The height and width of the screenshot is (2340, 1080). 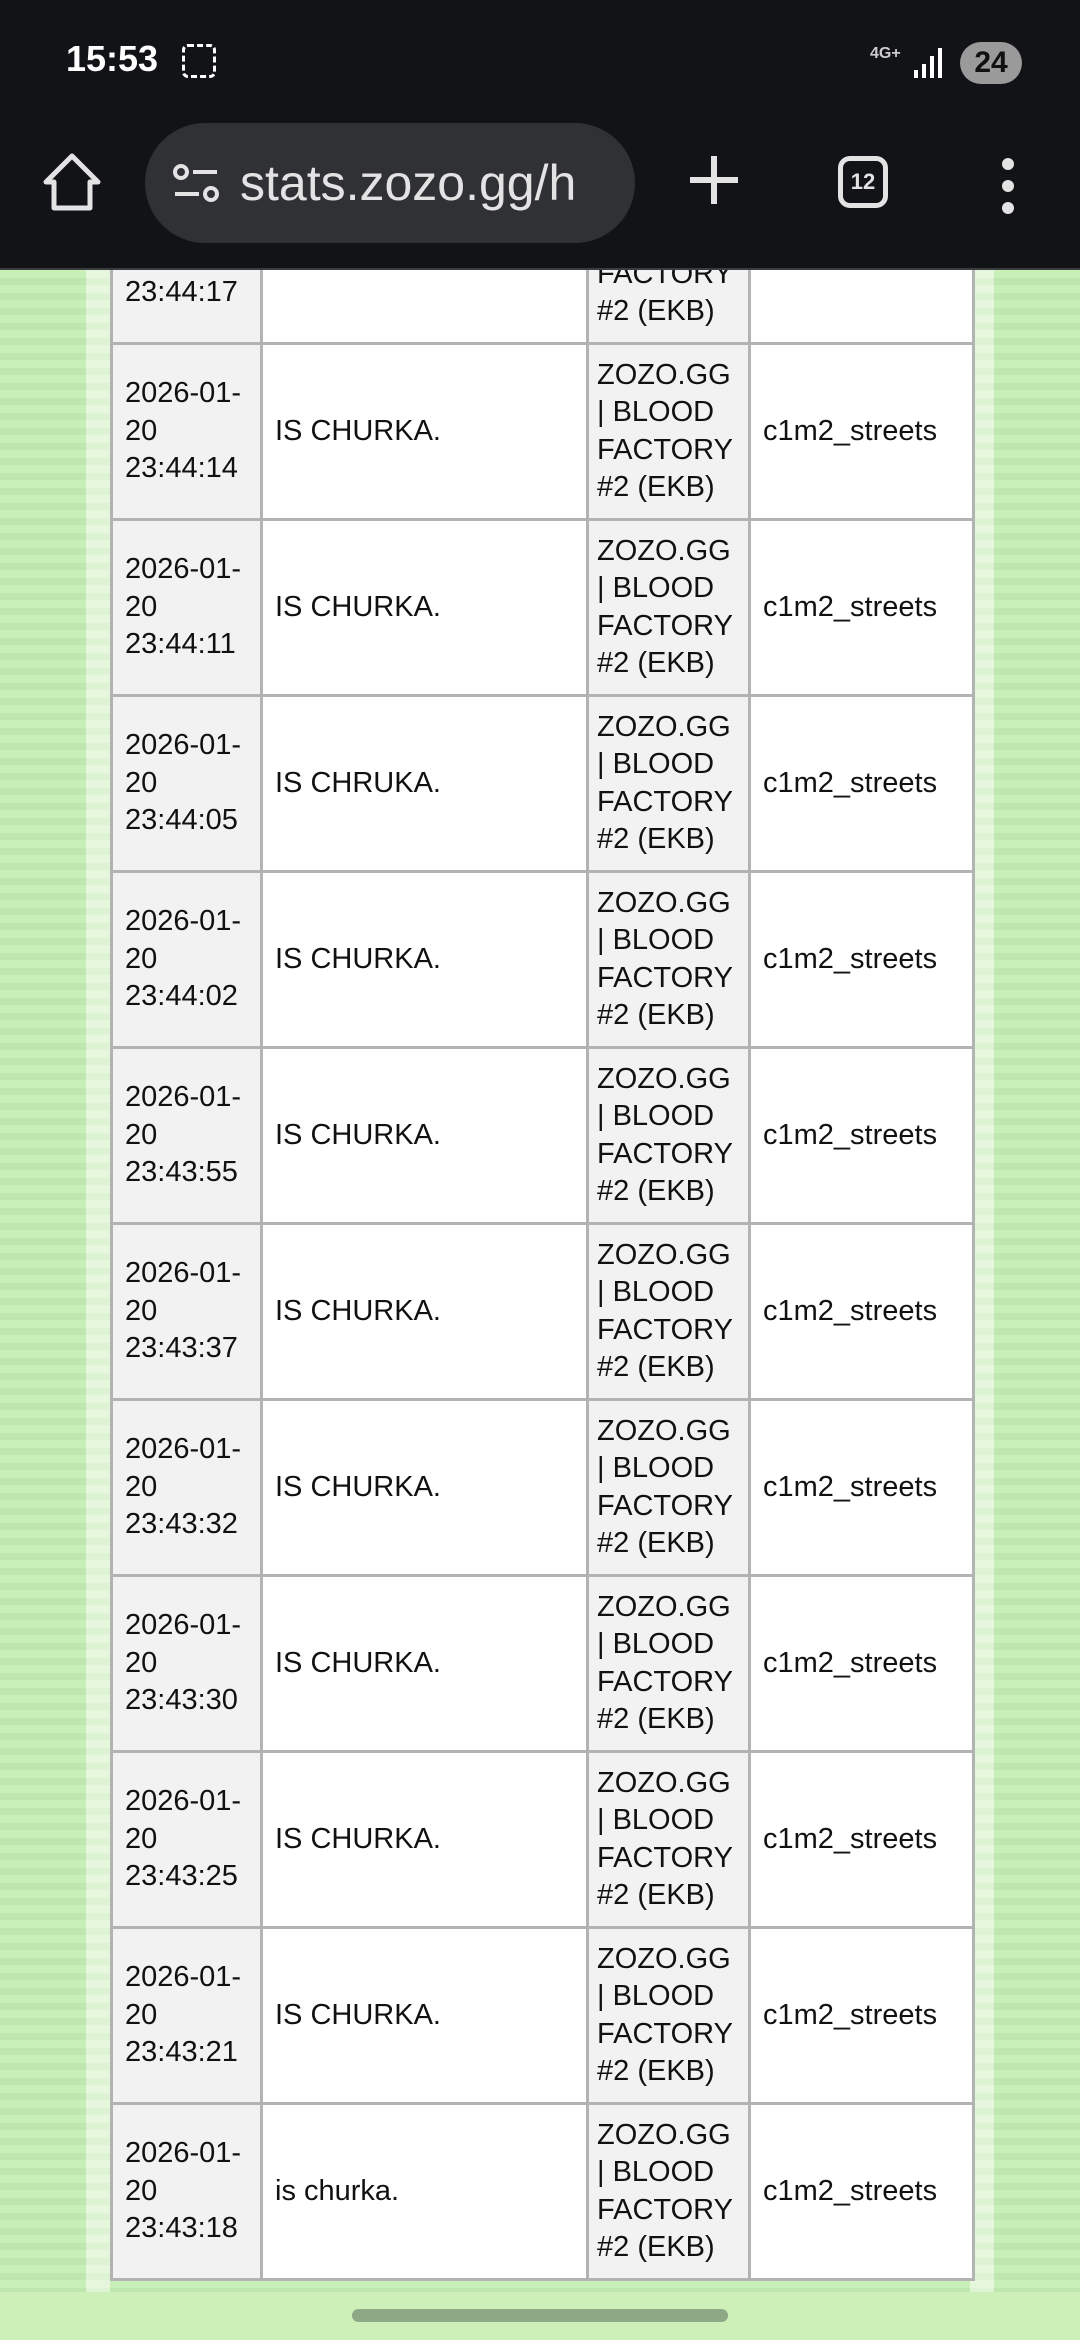 I want to click on date-cell: 2026-01-20 23:43:30, so click(x=186, y=1663).